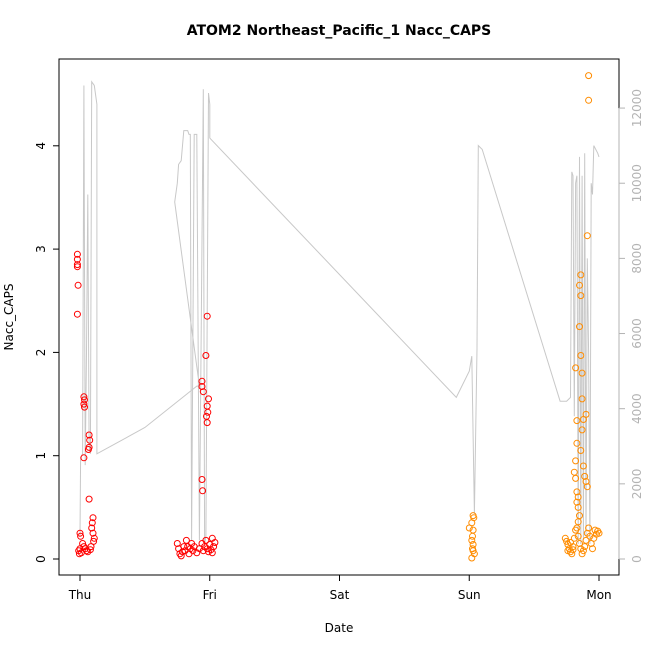 The height and width of the screenshot is (650, 650). What do you see at coordinates (637, 484) in the screenshot?
I see `right-y-tick-label: 2000` at bounding box center [637, 484].